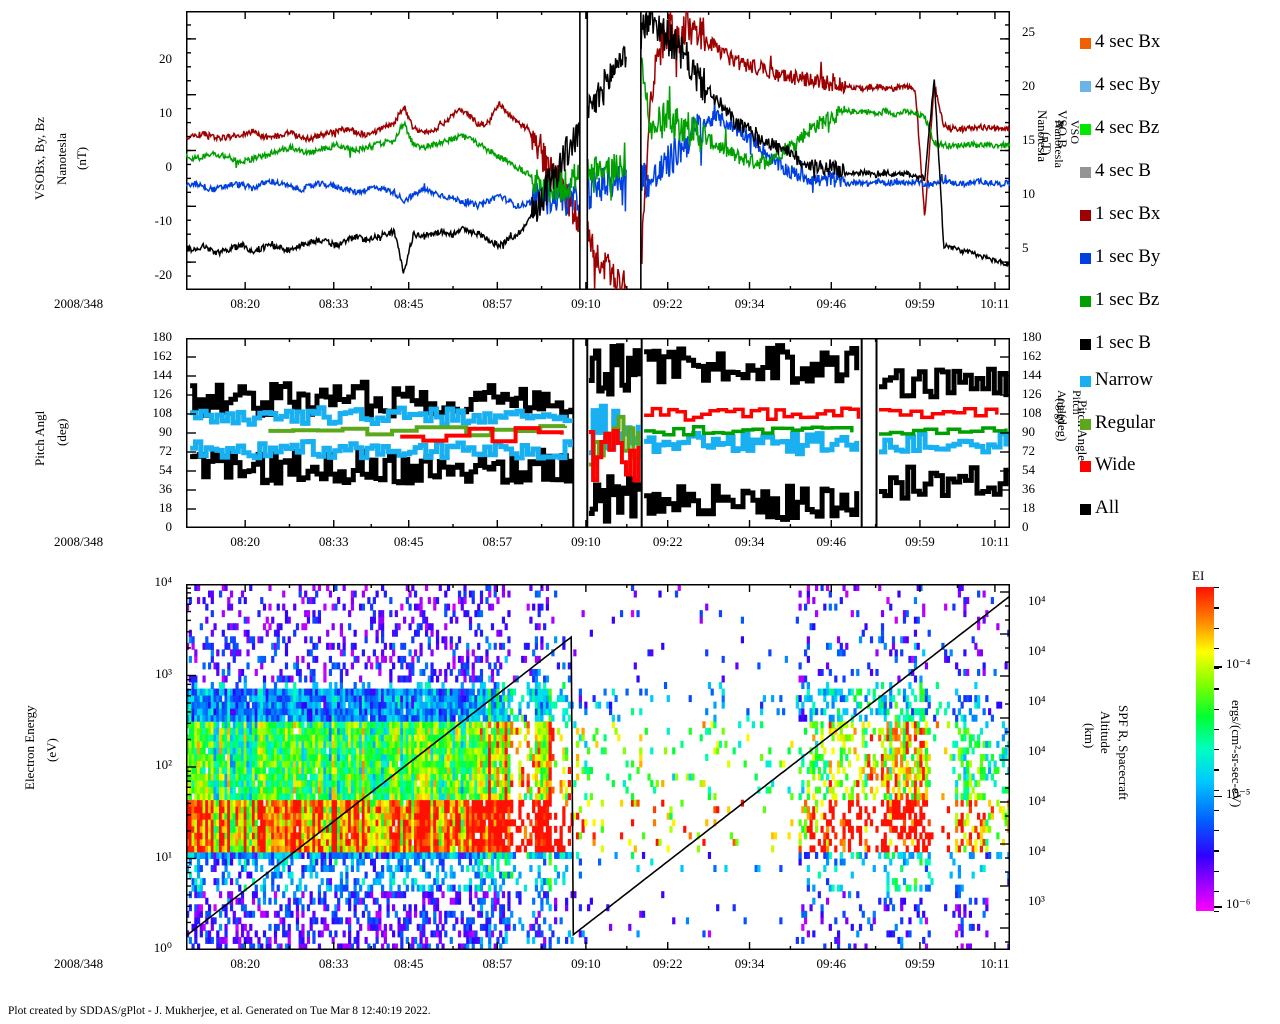 This screenshot has height=1024, width=1280. What do you see at coordinates (408, 303) in the screenshot?
I see `xtick-label: 08:45` at bounding box center [408, 303].